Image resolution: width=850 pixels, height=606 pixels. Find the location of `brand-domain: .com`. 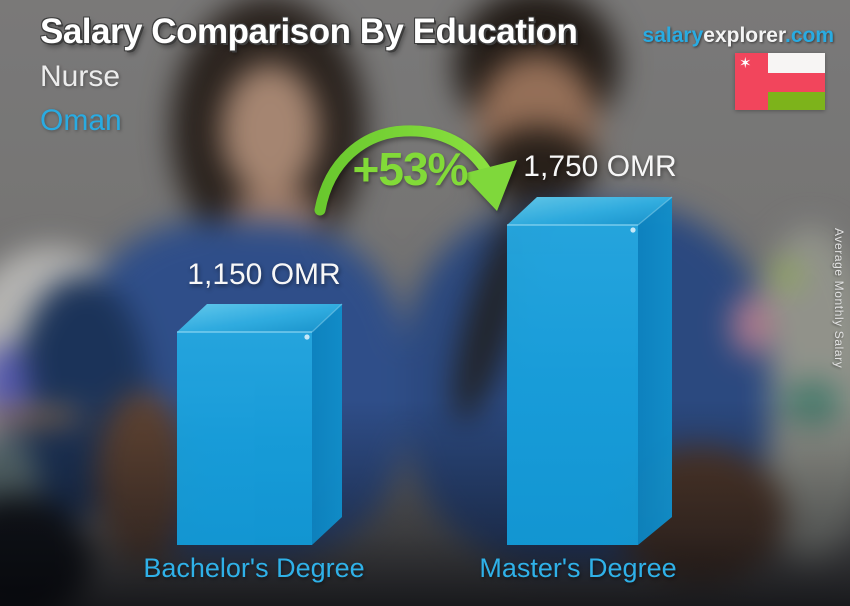

brand-domain: .com is located at coordinates (809, 35).